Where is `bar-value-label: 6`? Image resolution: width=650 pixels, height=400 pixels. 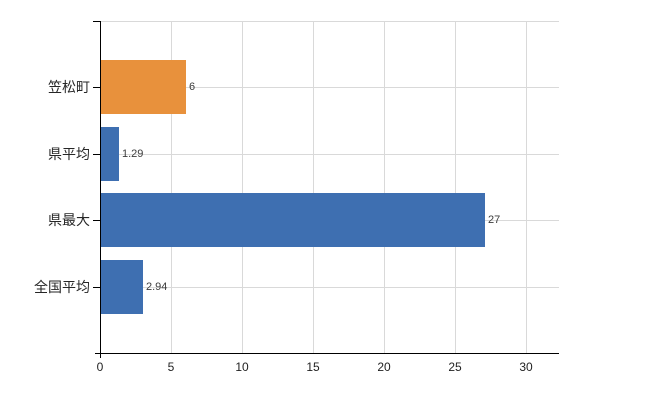
bar-value-label: 6 is located at coordinates (192, 87).